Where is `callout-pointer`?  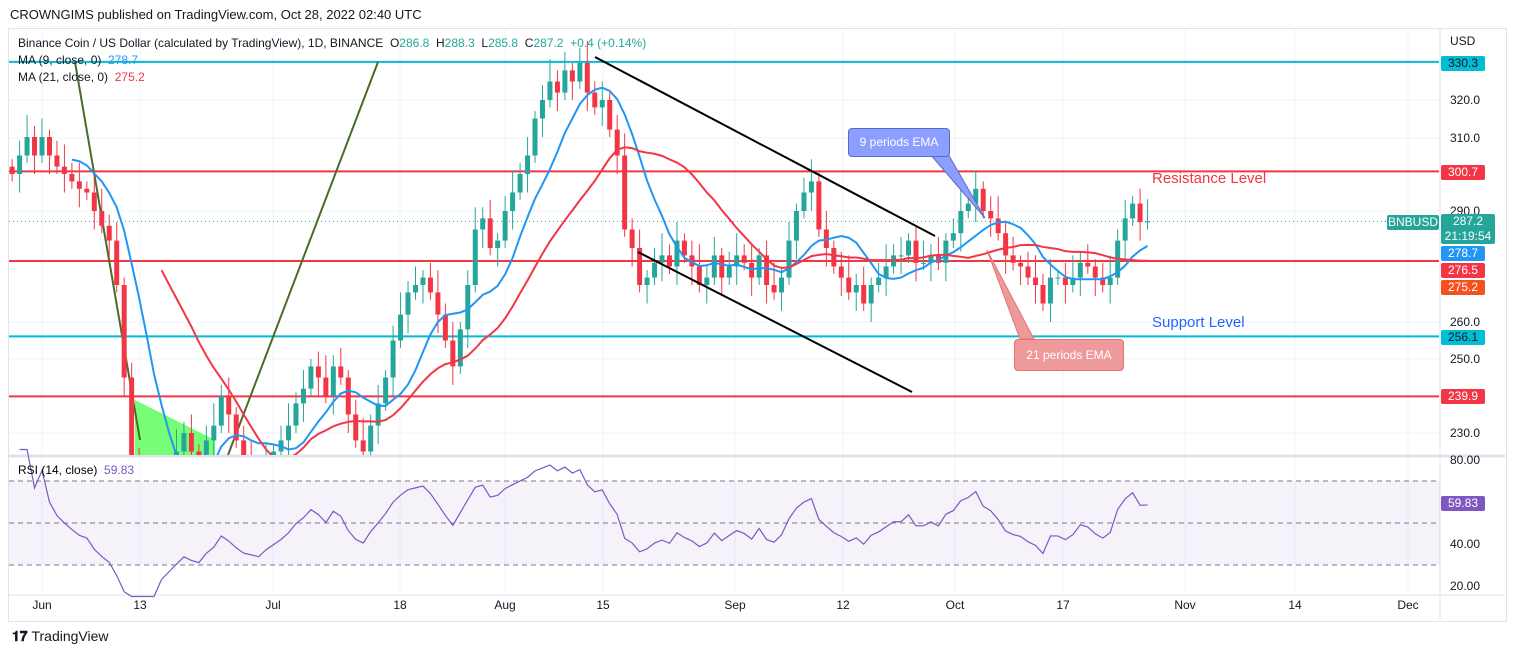 callout-pointer is located at coordinates (957, 186).